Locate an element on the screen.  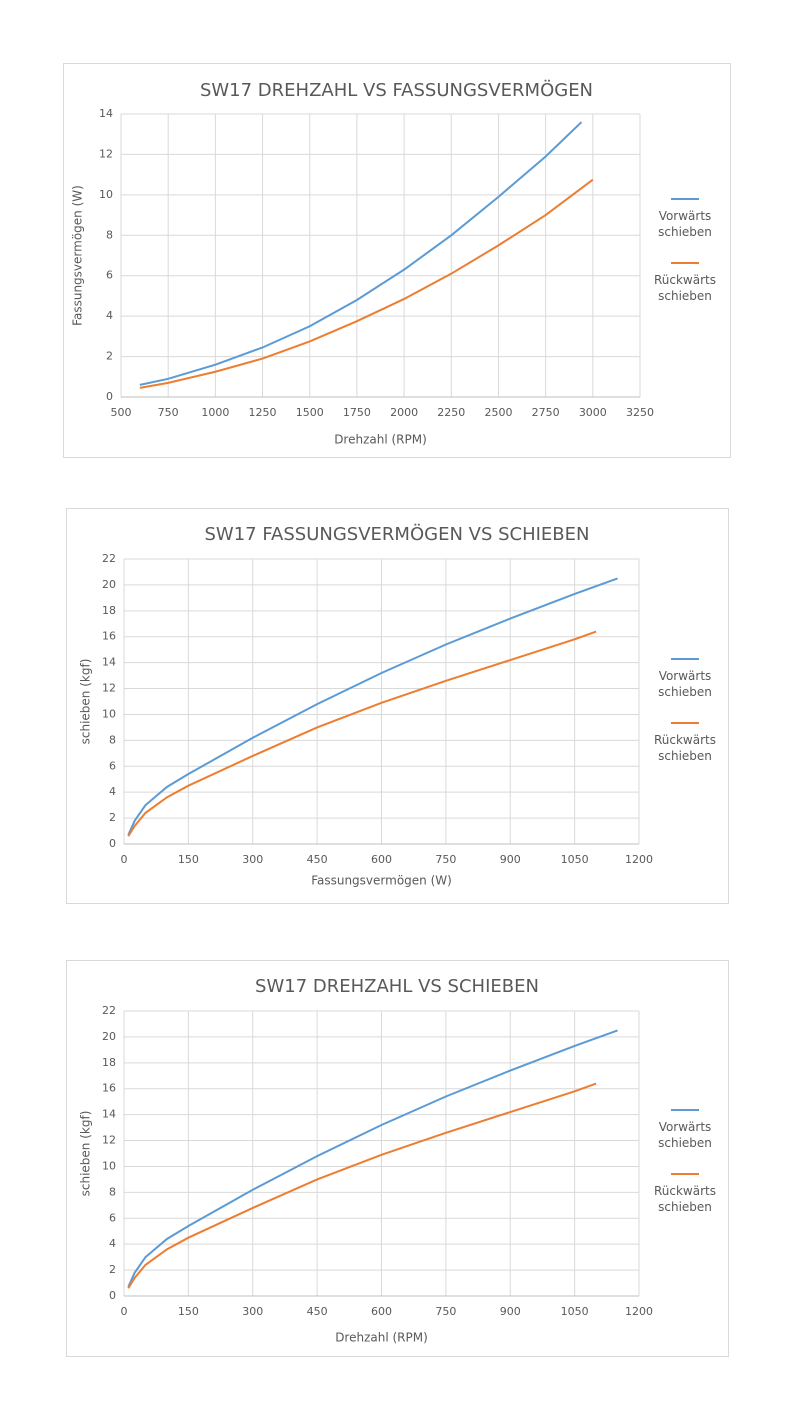
x-tick-label: 2500 is located at coordinates (498, 412).